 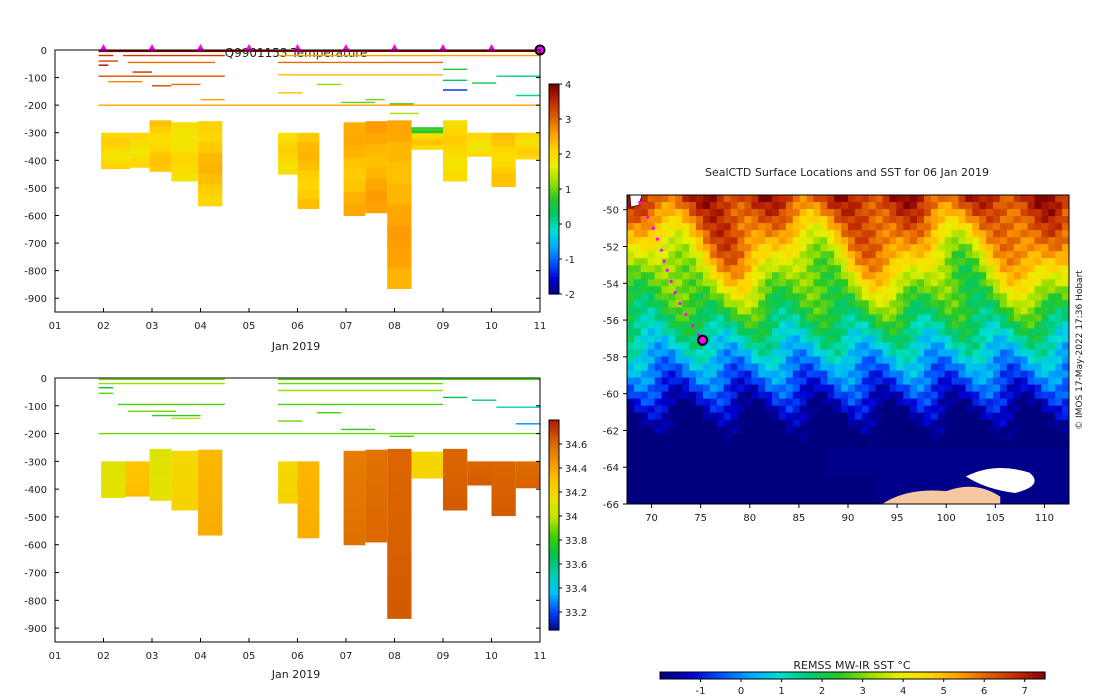 What do you see at coordinates (705, 675) in the screenshot?
I see `map-colorbar-segment` at bounding box center [705, 675].